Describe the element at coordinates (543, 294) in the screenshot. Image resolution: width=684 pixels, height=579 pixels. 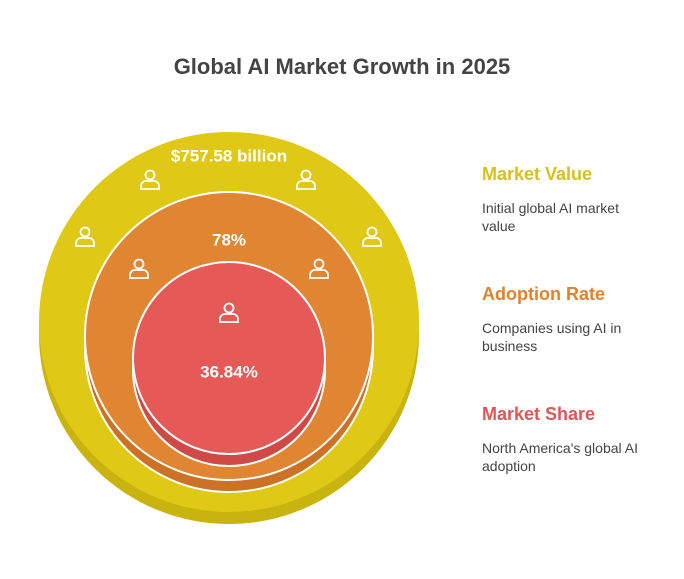
I see `legend-title: Adoption Rate` at that location.